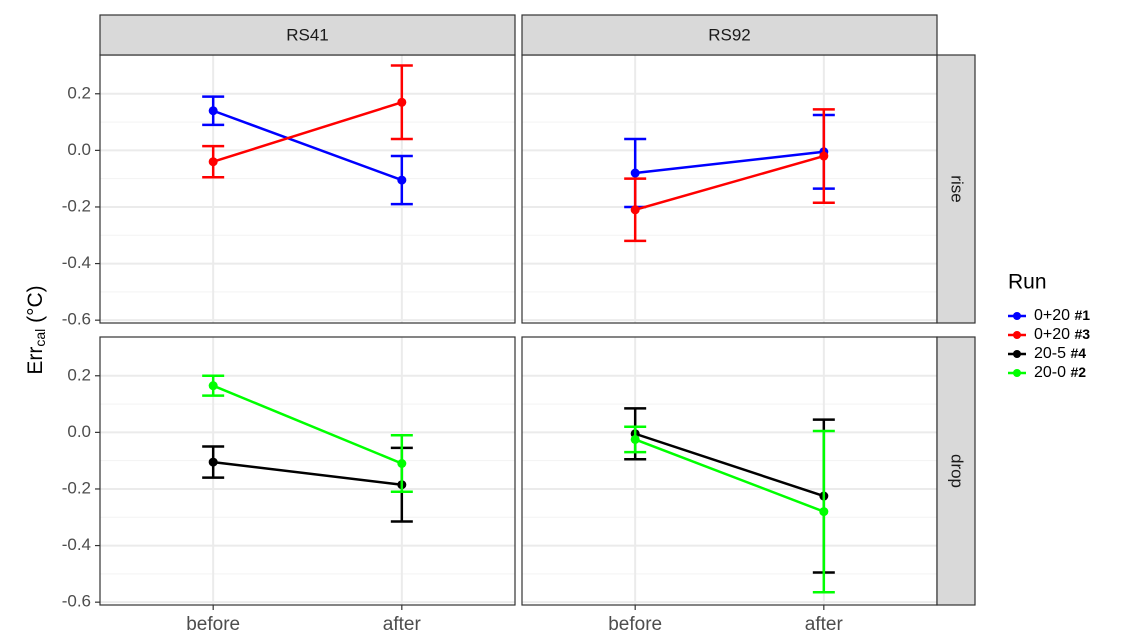  Describe the element at coordinates (1060, 354) in the screenshot. I see `legend-label: 20-5 #4` at that location.